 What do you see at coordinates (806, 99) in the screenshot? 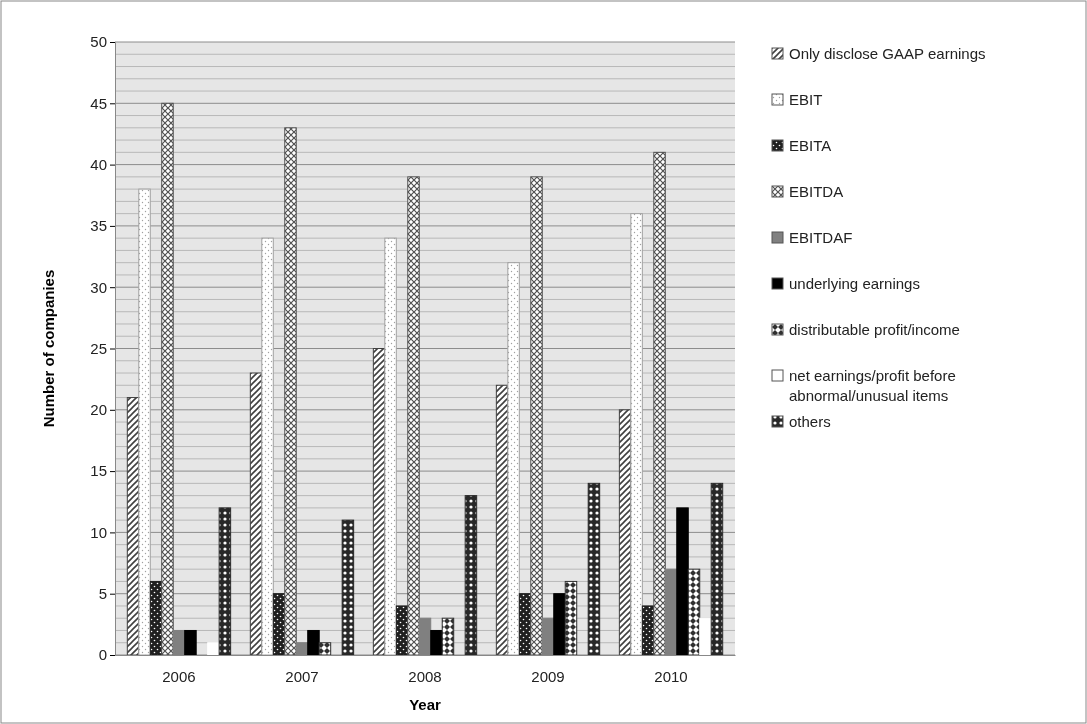
I see `legend-label: EBIT` at bounding box center [806, 99].